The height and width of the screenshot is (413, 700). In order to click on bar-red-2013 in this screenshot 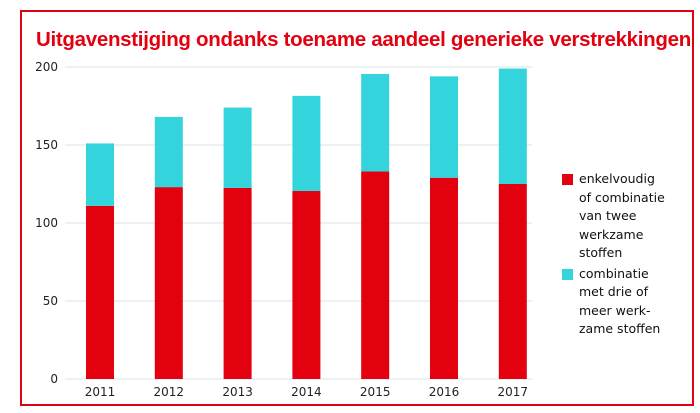, I will do `click(237, 283)`.